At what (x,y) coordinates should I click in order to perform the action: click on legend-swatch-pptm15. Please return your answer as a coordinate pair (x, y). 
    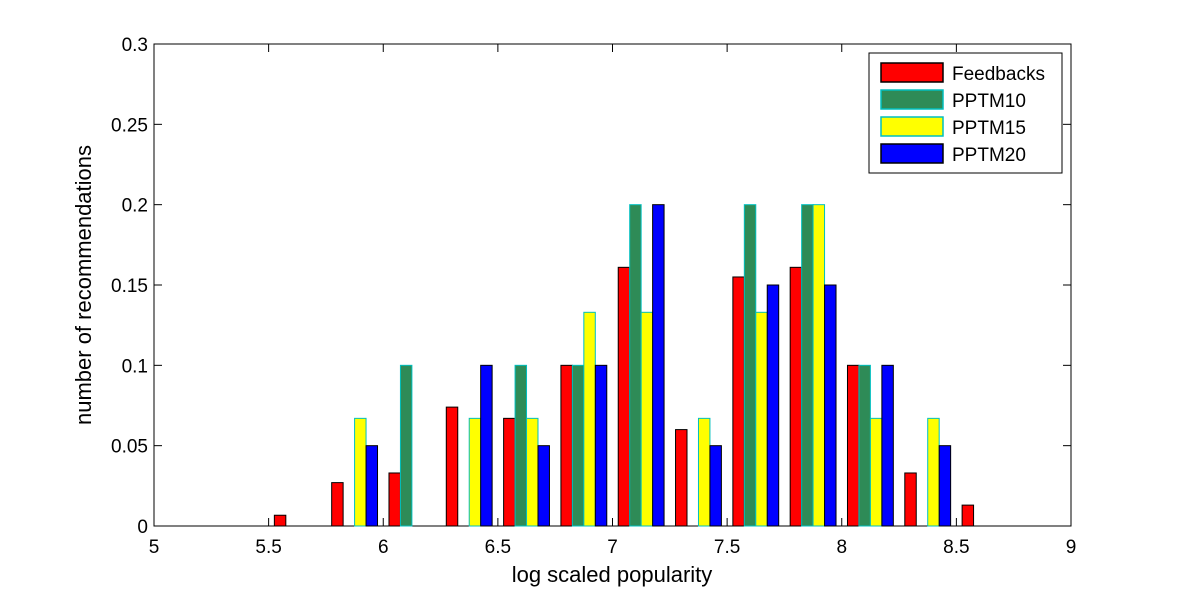
    Looking at the image, I should click on (912, 126).